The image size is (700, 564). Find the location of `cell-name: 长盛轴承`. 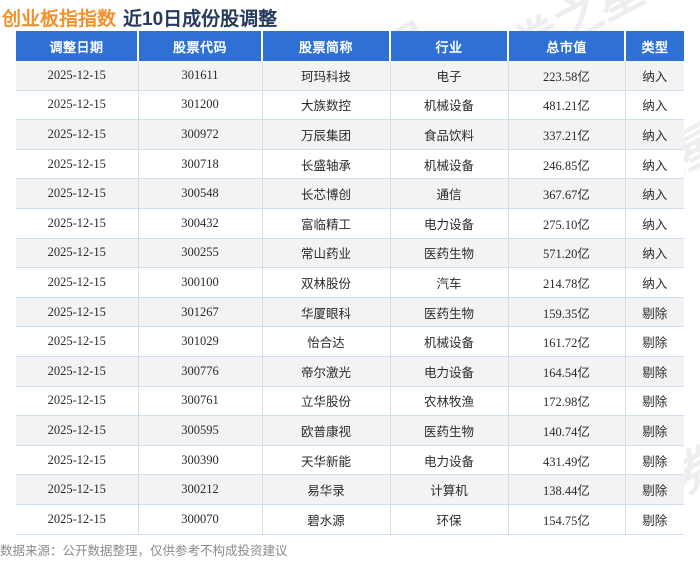

cell-name: 长盛轴承 is located at coordinates (326, 164).